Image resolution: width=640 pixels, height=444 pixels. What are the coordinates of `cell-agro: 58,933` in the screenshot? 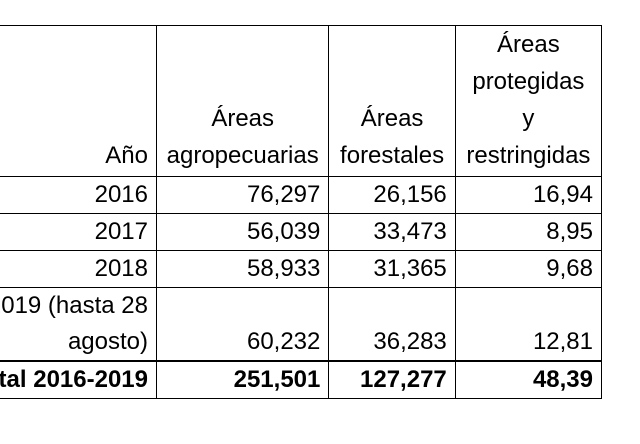 It's located at (242, 269).